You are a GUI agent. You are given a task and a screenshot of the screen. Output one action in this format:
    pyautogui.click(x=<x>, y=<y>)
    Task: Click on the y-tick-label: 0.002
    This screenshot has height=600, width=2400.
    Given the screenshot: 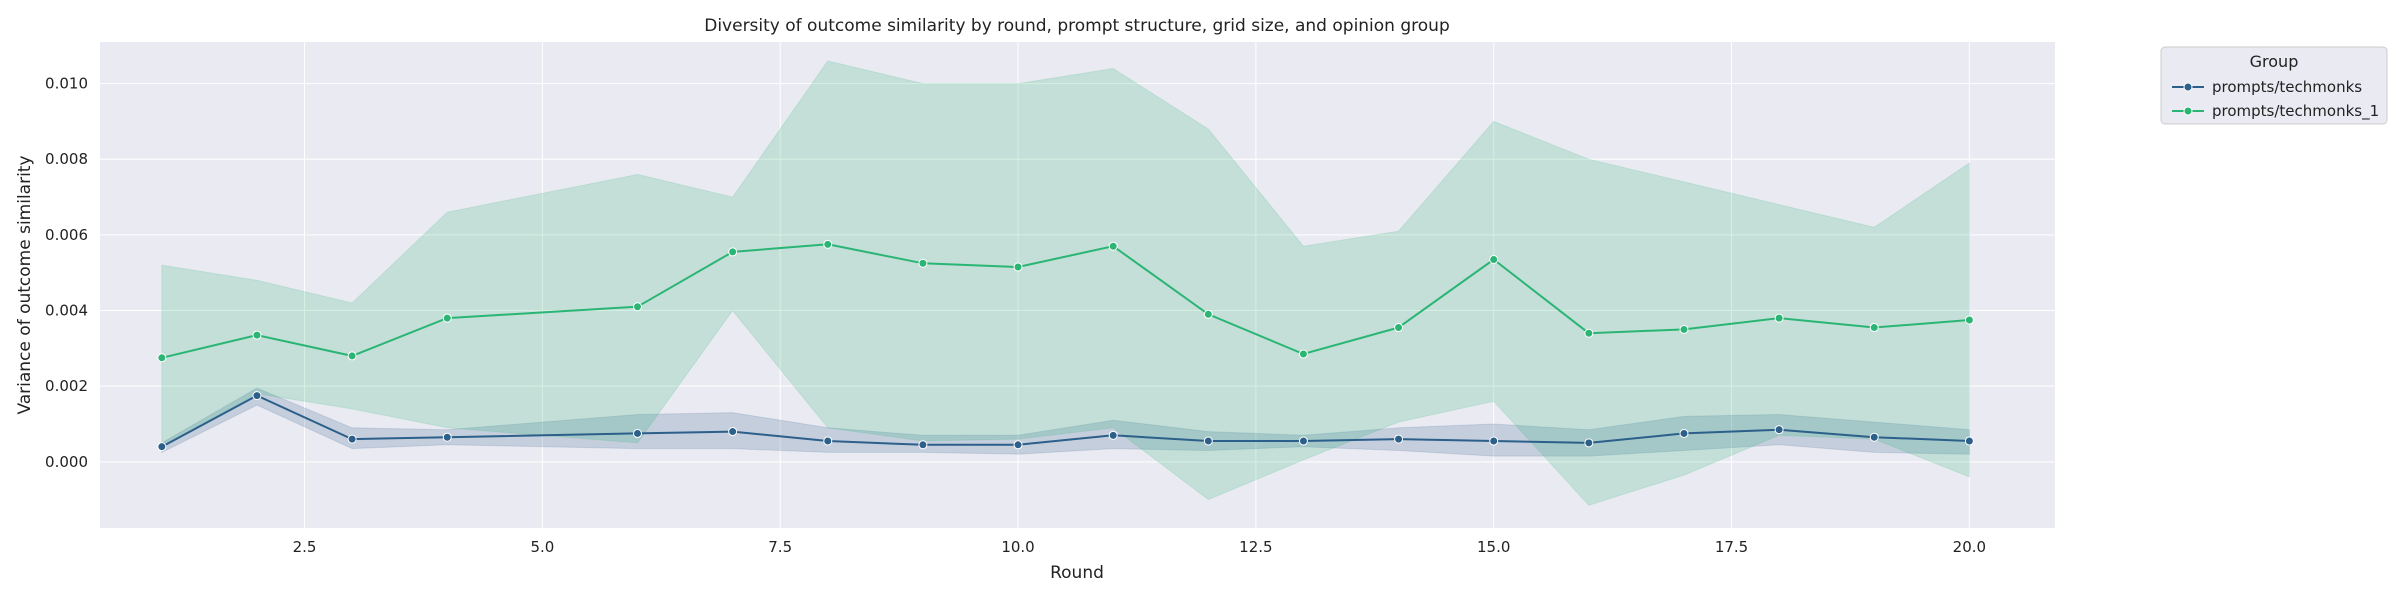 What is the action you would take?
    pyautogui.click(x=66, y=386)
    